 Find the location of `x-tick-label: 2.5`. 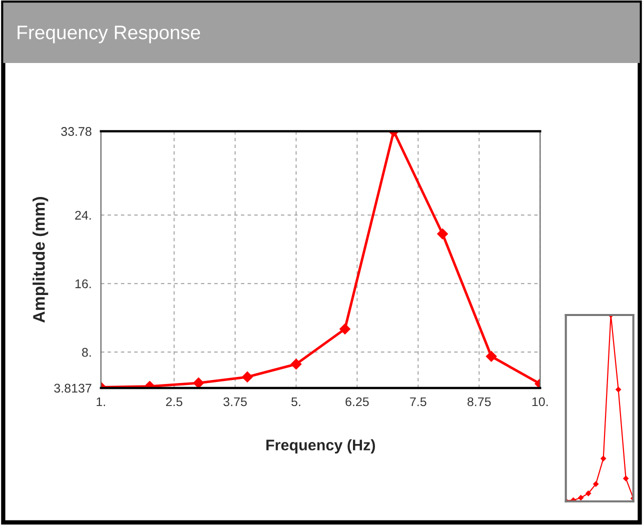

x-tick-label: 2.5 is located at coordinates (174, 401).